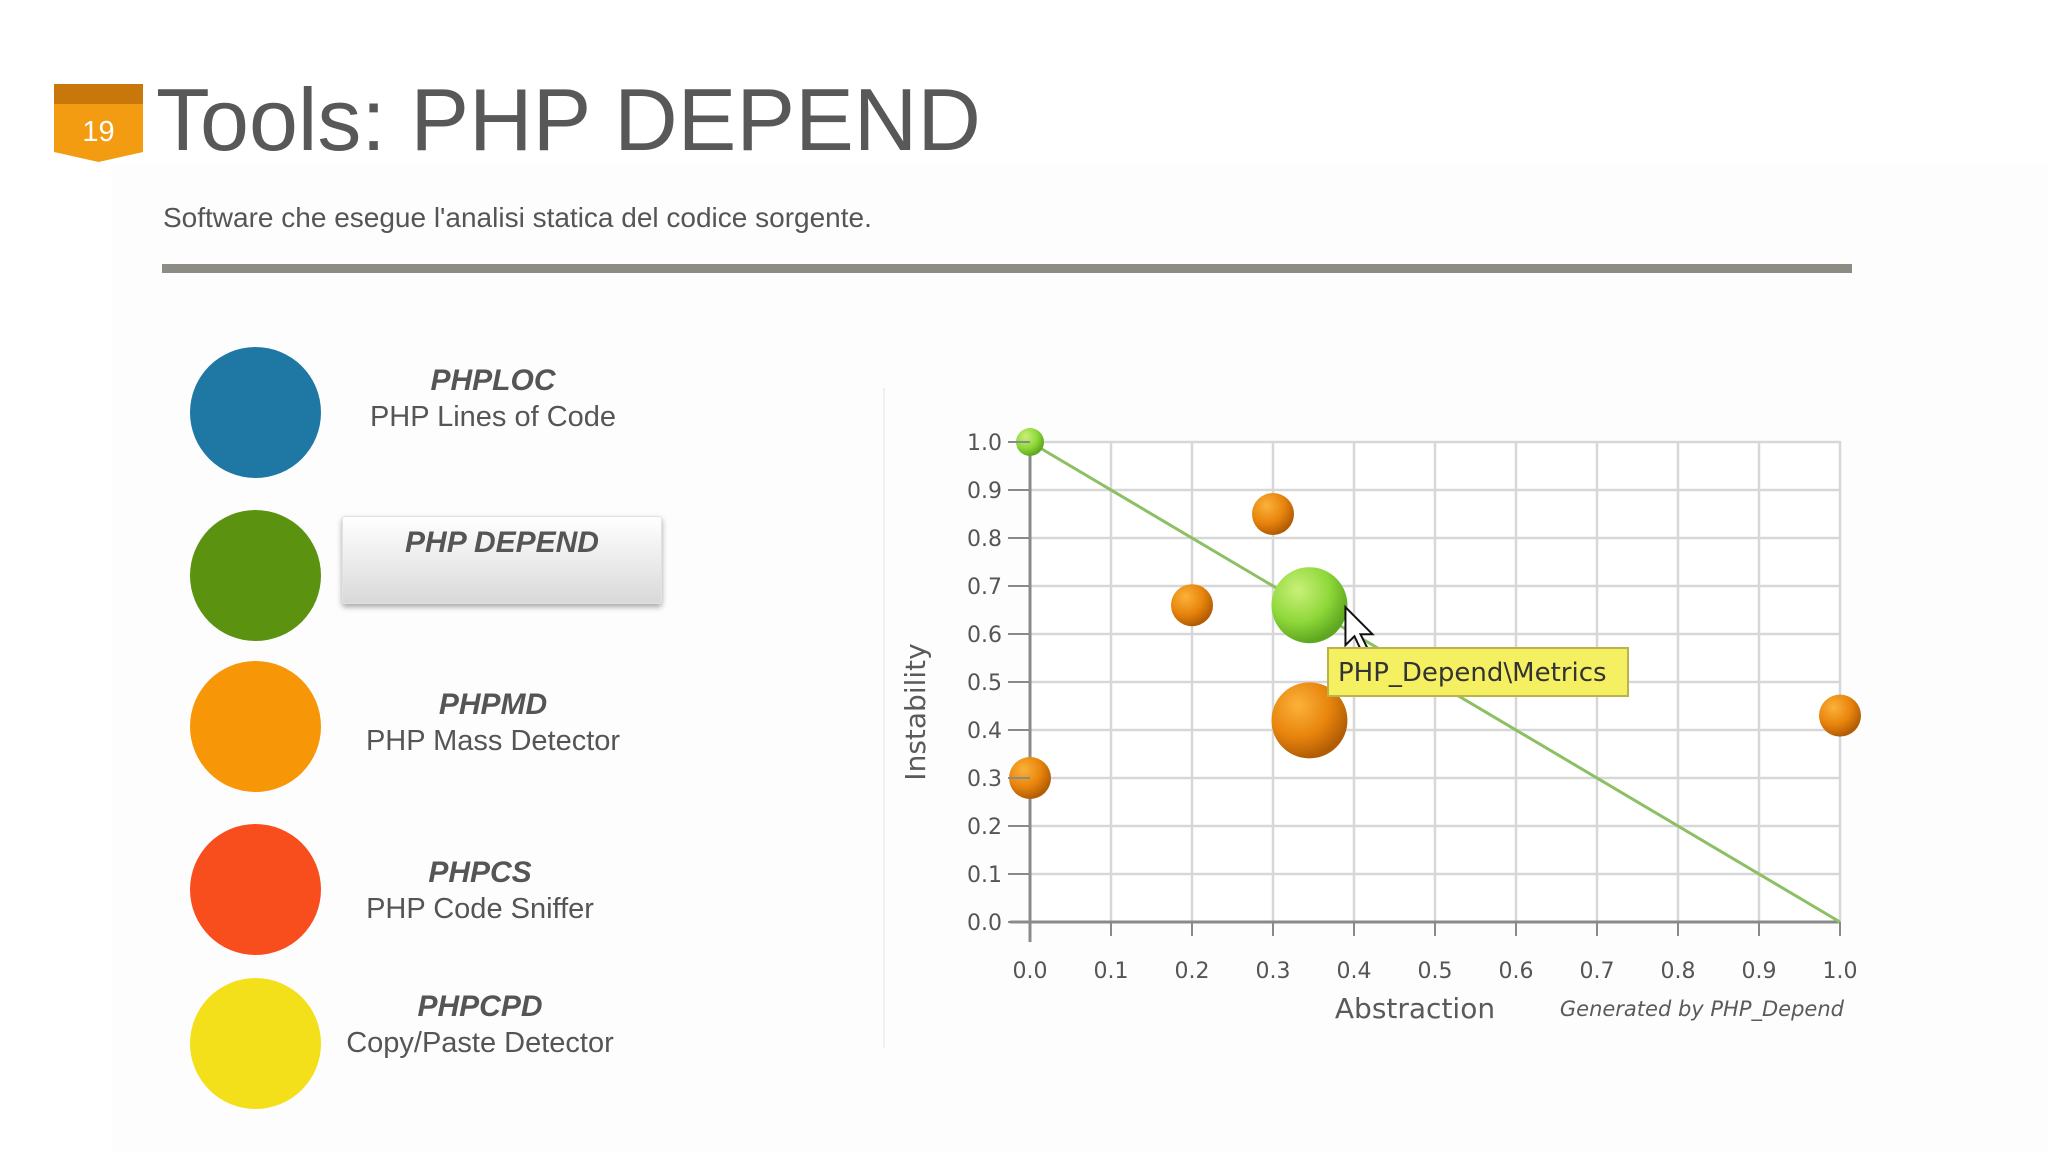 Image resolution: width=2048 pixels, height=1152 pixels. What do you see at coordinates (255, 1043) in the screenshot?
I see `tool-dot-phpcpd` at bounding box center [255, 1043].